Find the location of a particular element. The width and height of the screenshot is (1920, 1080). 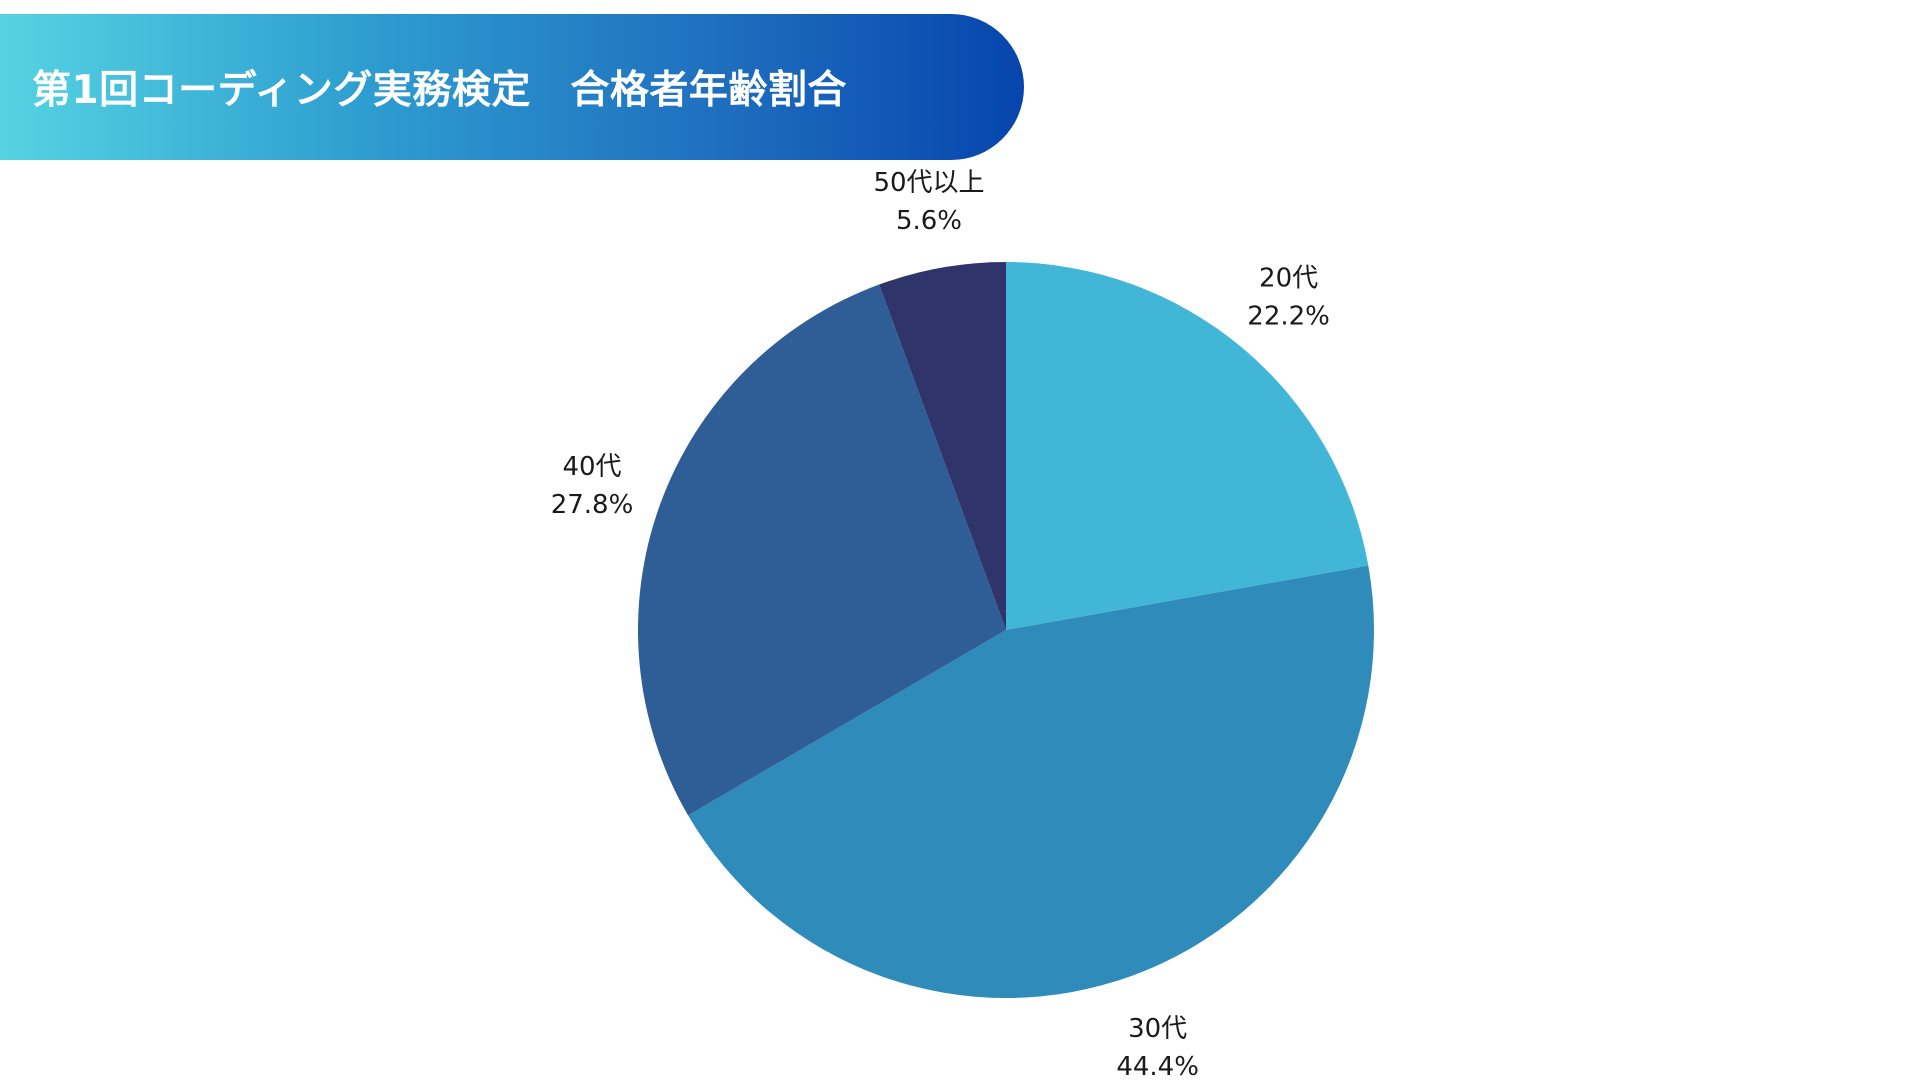

slice-value-3: 5.6% is located at coordinates (929, 221).